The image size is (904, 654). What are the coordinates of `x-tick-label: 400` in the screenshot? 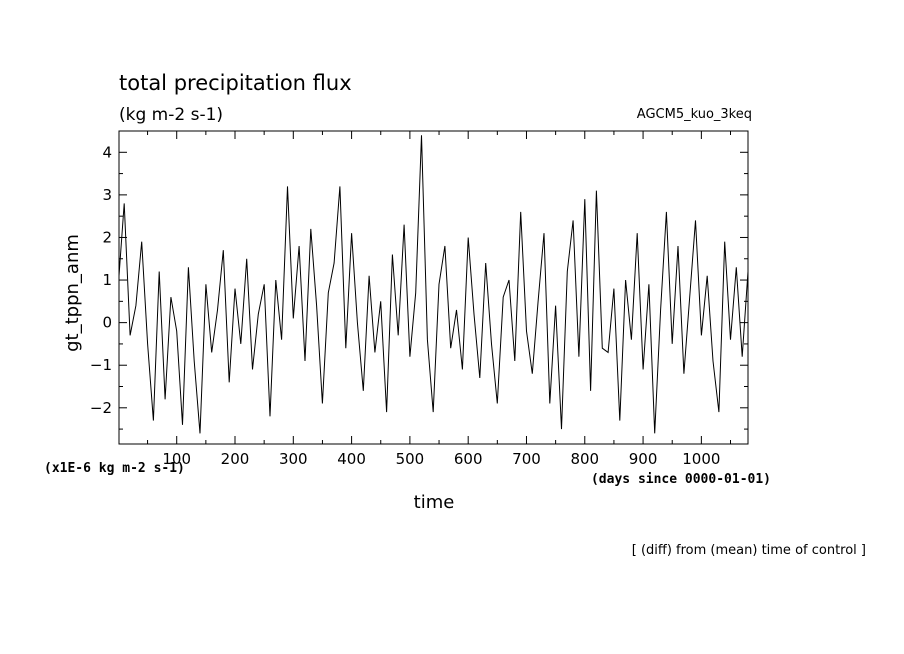 It's located at (351, 459).